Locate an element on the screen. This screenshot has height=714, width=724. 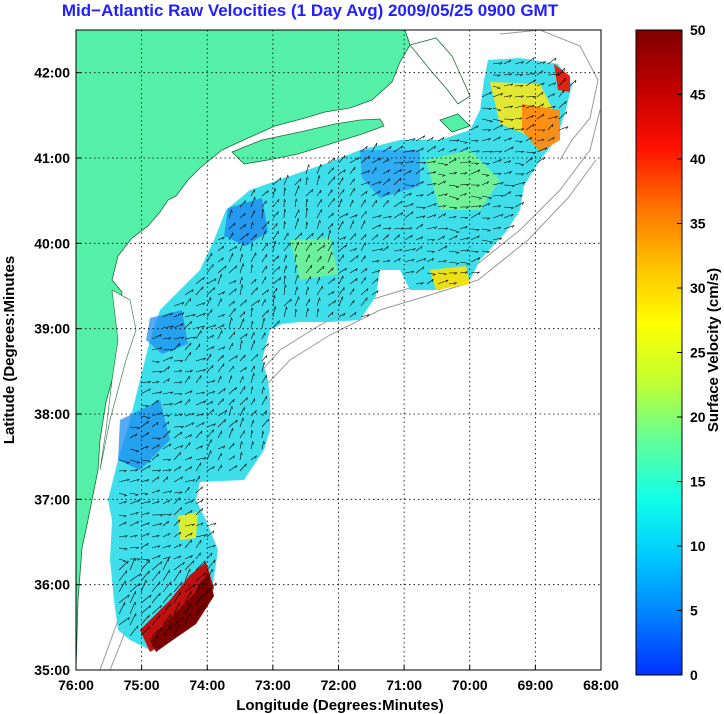
colorbar-tick-label: 5 is located at coordinates (694, 611).